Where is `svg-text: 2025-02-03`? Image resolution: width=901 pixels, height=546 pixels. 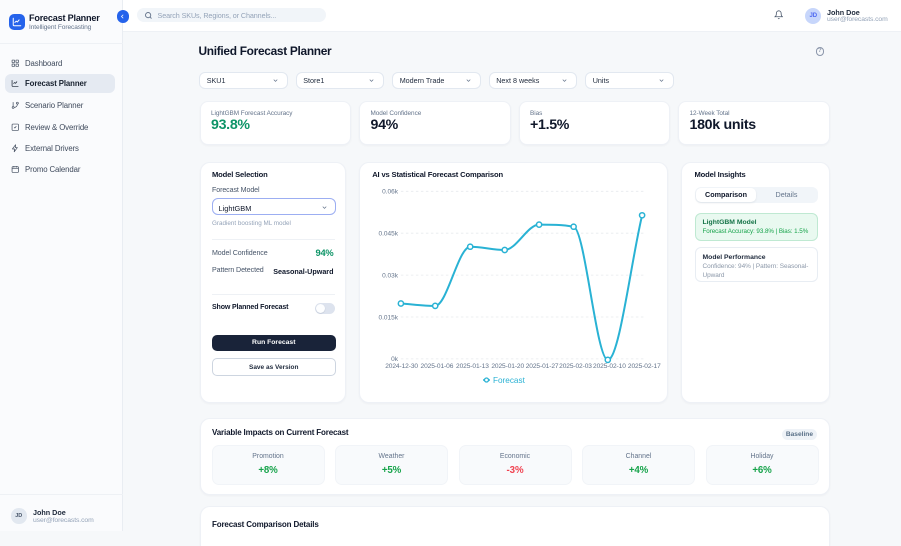
svg-text: 2025-02-03 is located at coordinates (575, 366).